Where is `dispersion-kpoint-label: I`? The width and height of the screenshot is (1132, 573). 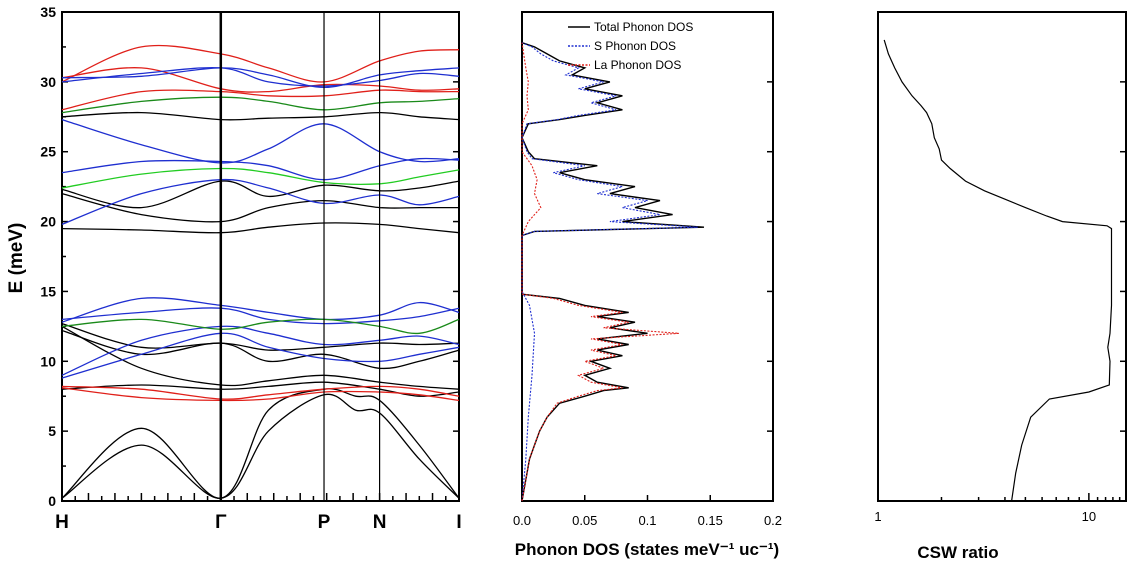 dispersion-kpoint-label: I is located at coordinates (458, 522).